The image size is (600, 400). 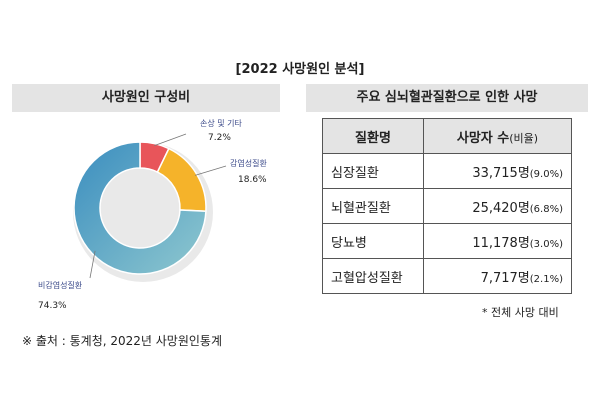 I want to click on footnote: * 전체 사망 대비, so click(x=520, y=312).